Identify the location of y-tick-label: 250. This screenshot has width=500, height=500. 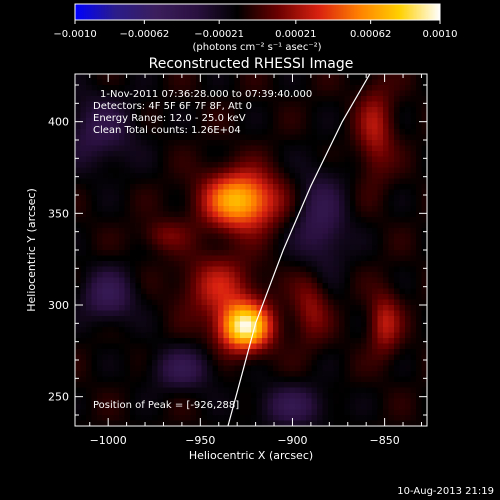
(58, 397).